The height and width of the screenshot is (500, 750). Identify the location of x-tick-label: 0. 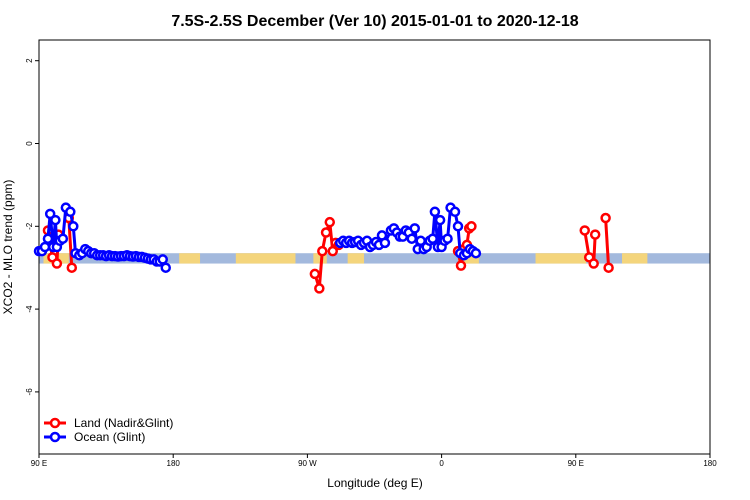
(441, 463).